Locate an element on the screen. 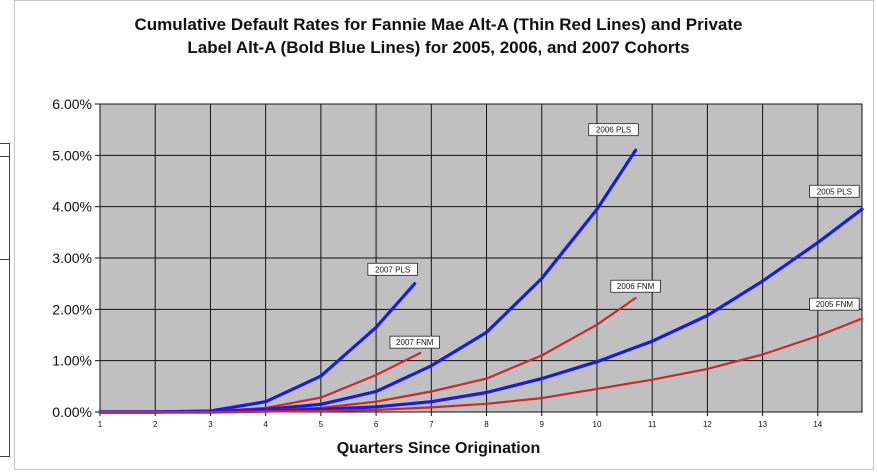 Image resolution: width=877 pixels, height=473 pixels. series-label-box-2006-fnm is located at coordinates (635, 286).